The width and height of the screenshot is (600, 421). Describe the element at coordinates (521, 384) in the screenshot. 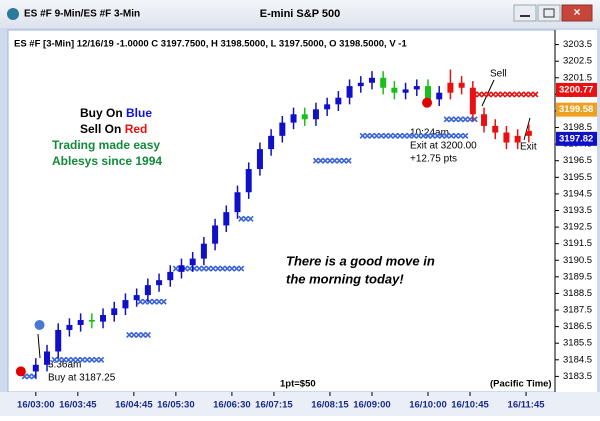

I see `footer-right: (Pacific Time)` at that location.